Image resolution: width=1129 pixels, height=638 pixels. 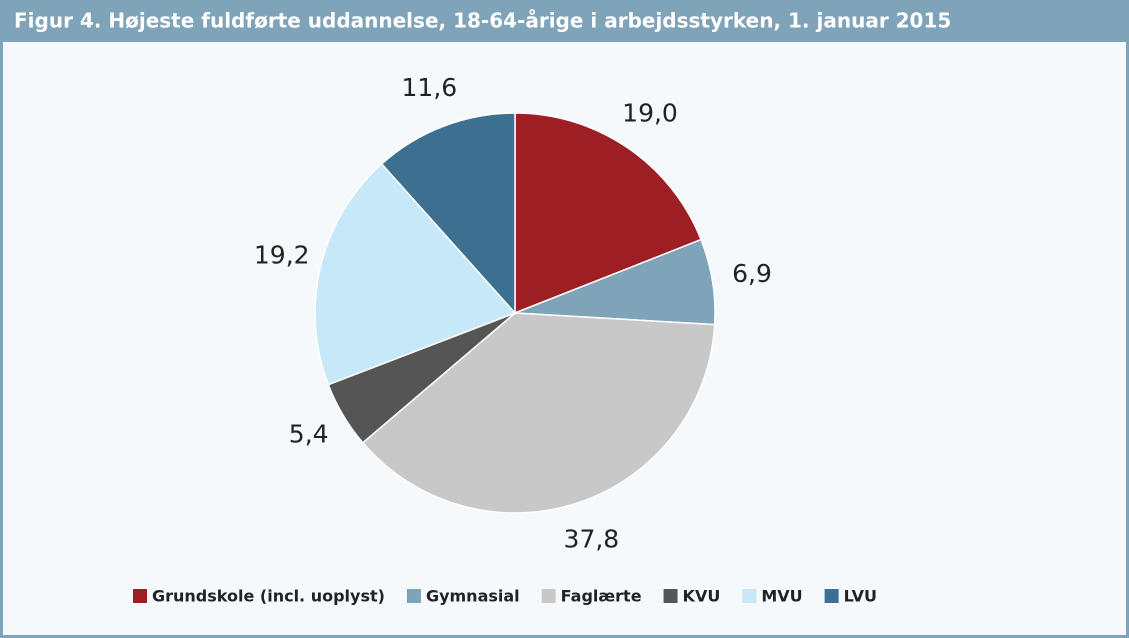 What do you see at coordinates (860, 596) in the screenshot?
I see `legend-label: LVU` at bounding box center [860, 596].